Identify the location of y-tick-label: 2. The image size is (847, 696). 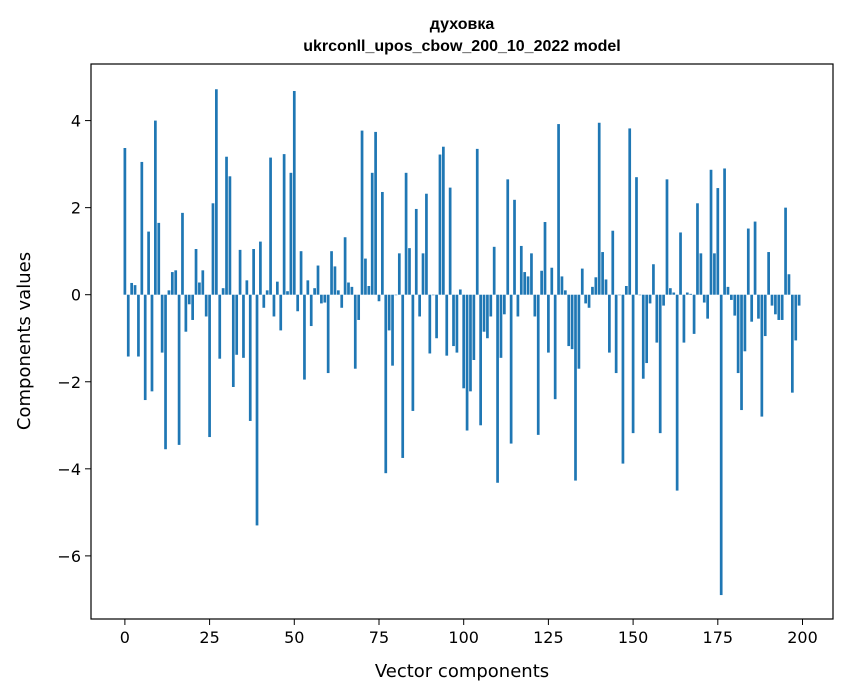
(76, 208).